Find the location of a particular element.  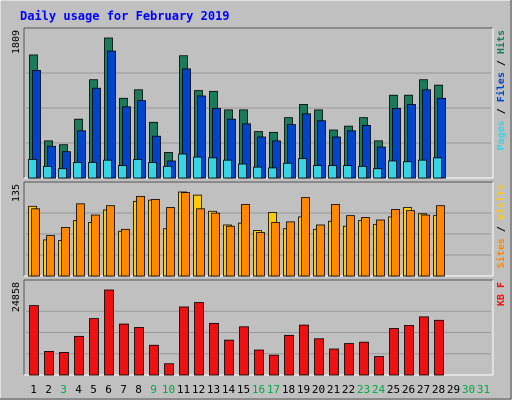

x-tick-label-day-3: 3 is located at coordinates (63, 389).